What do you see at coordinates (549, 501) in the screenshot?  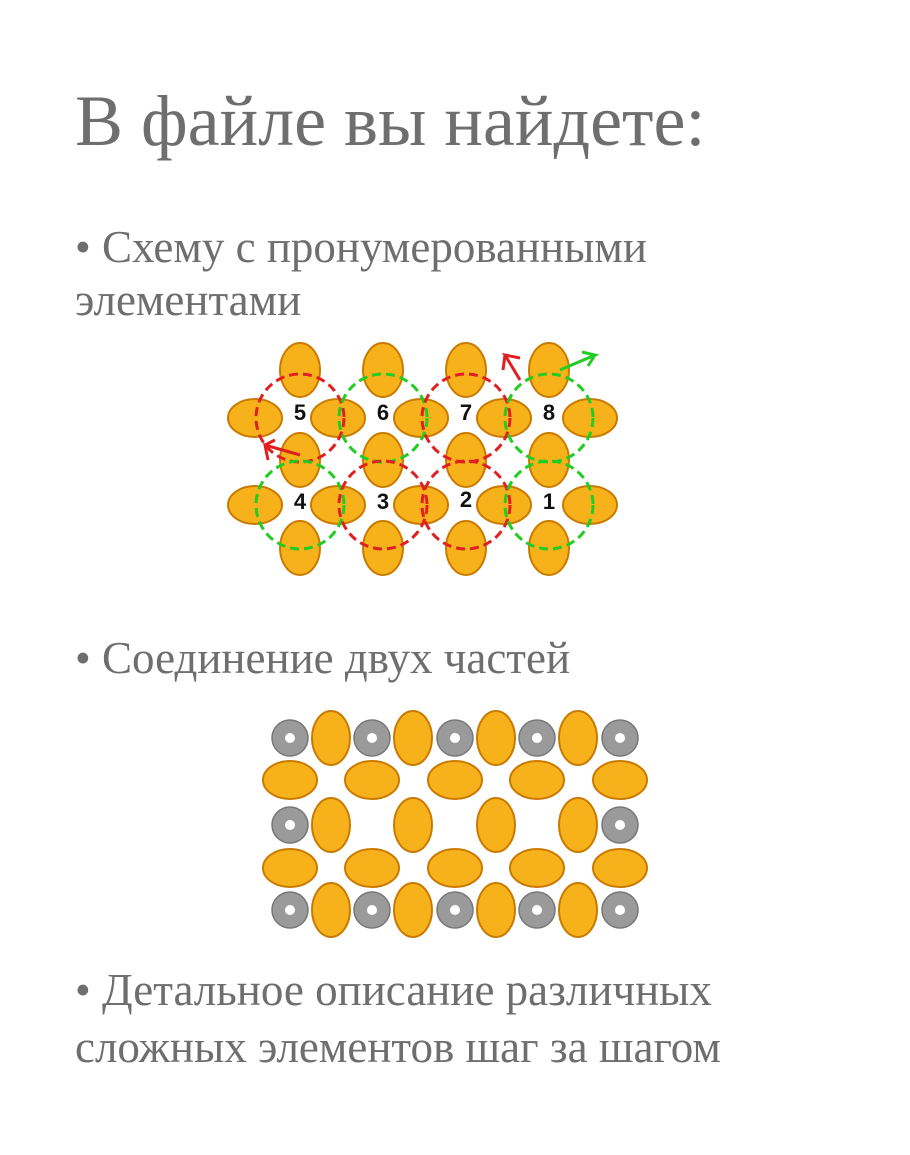 I see `bead-number: 1` at bounding box center [549, 501].